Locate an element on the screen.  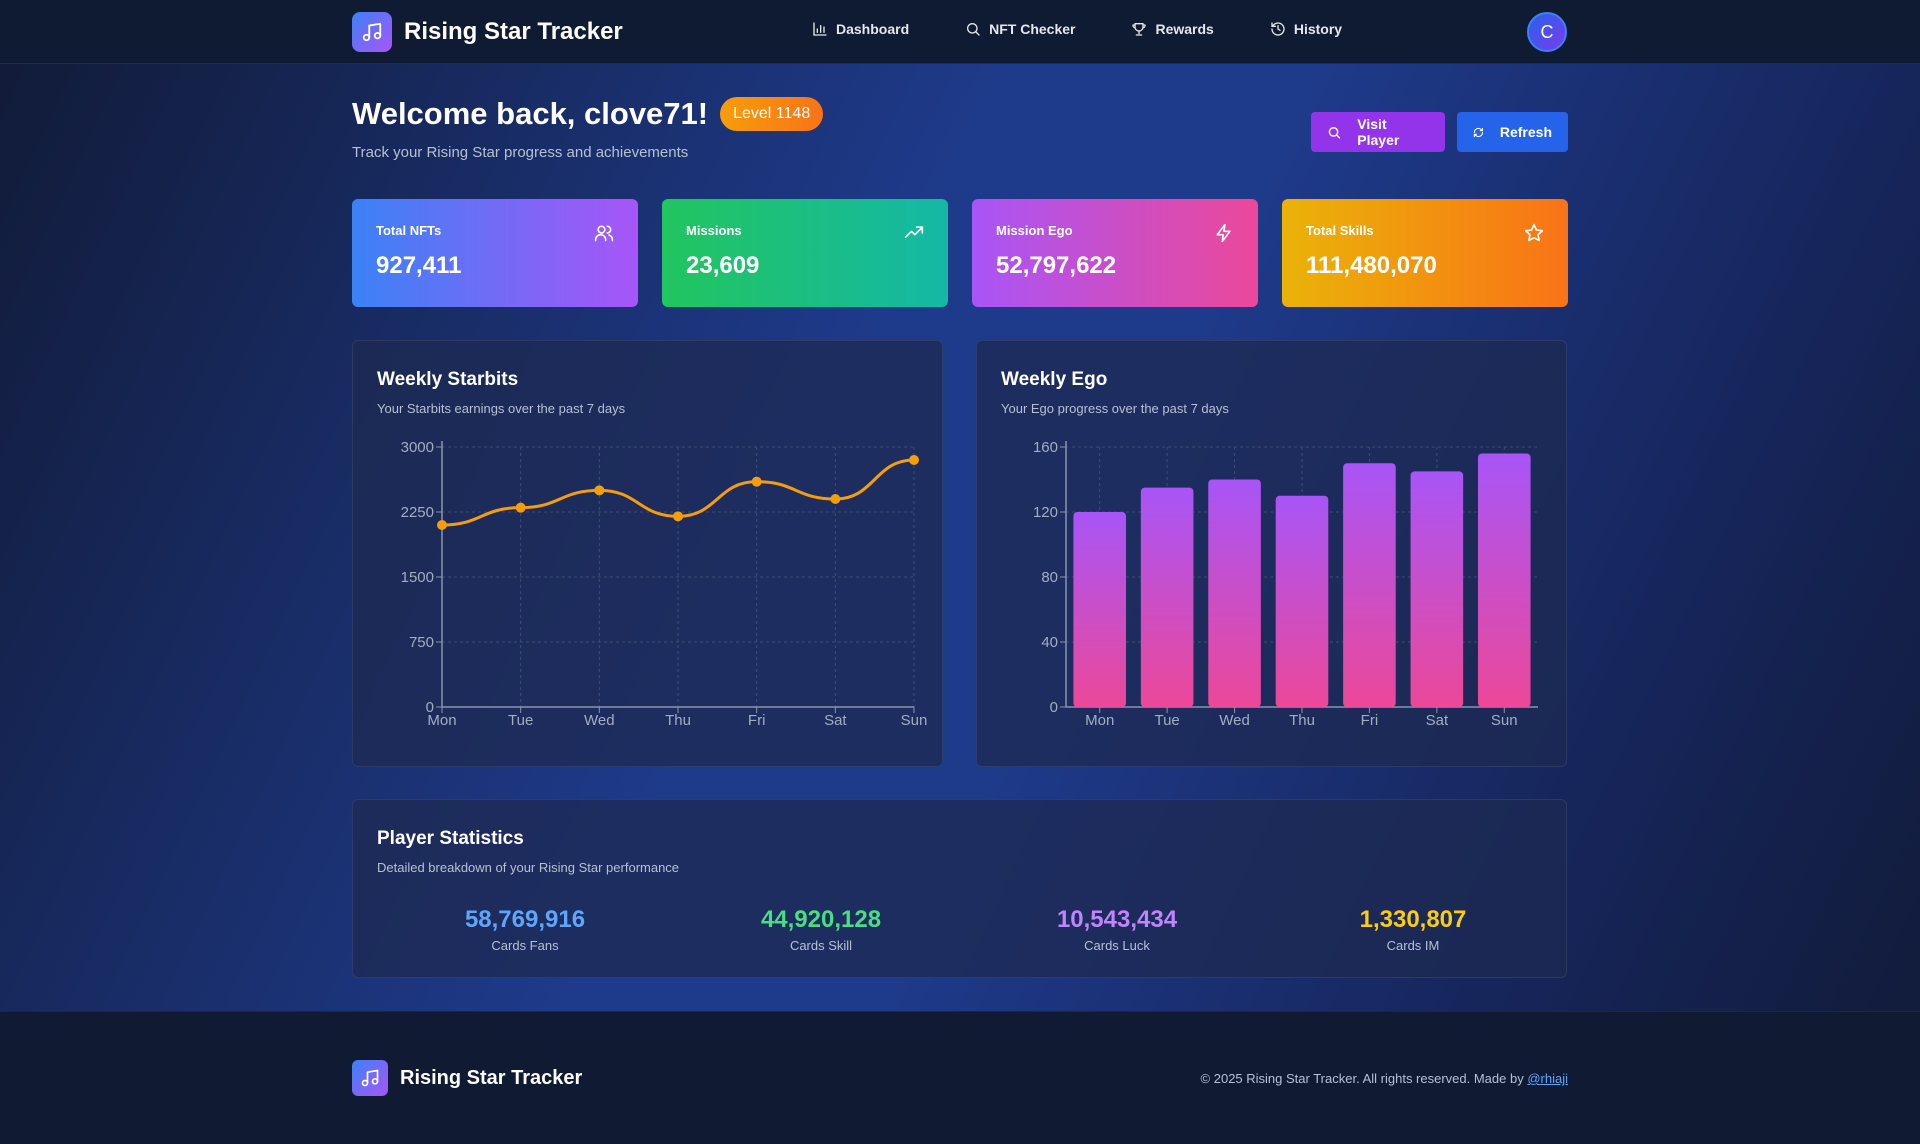
stat-card-label: Mission Ego is located at coordinates (1034, 230).